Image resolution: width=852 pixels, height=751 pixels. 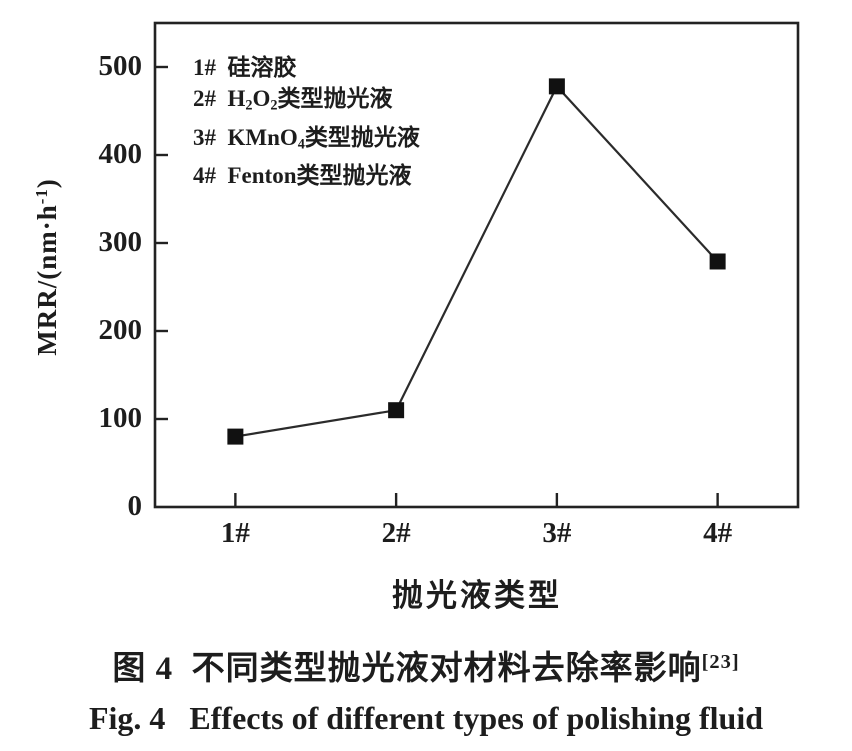 I want to click on text-segment: 图 4 不同类型抛光液对材料去除率影响, so click(x=407, y=669).